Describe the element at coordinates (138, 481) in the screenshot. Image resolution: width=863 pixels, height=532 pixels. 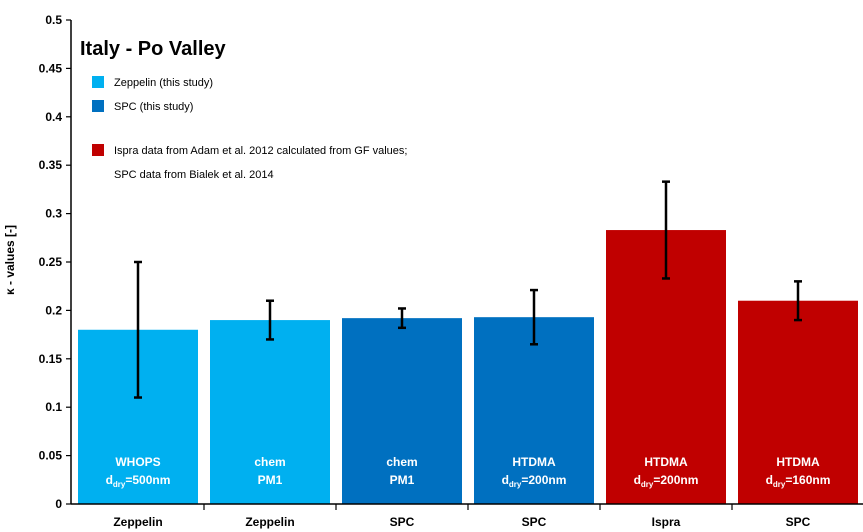
I see `bar-label-line2-1: ddry=500nm` at that location.